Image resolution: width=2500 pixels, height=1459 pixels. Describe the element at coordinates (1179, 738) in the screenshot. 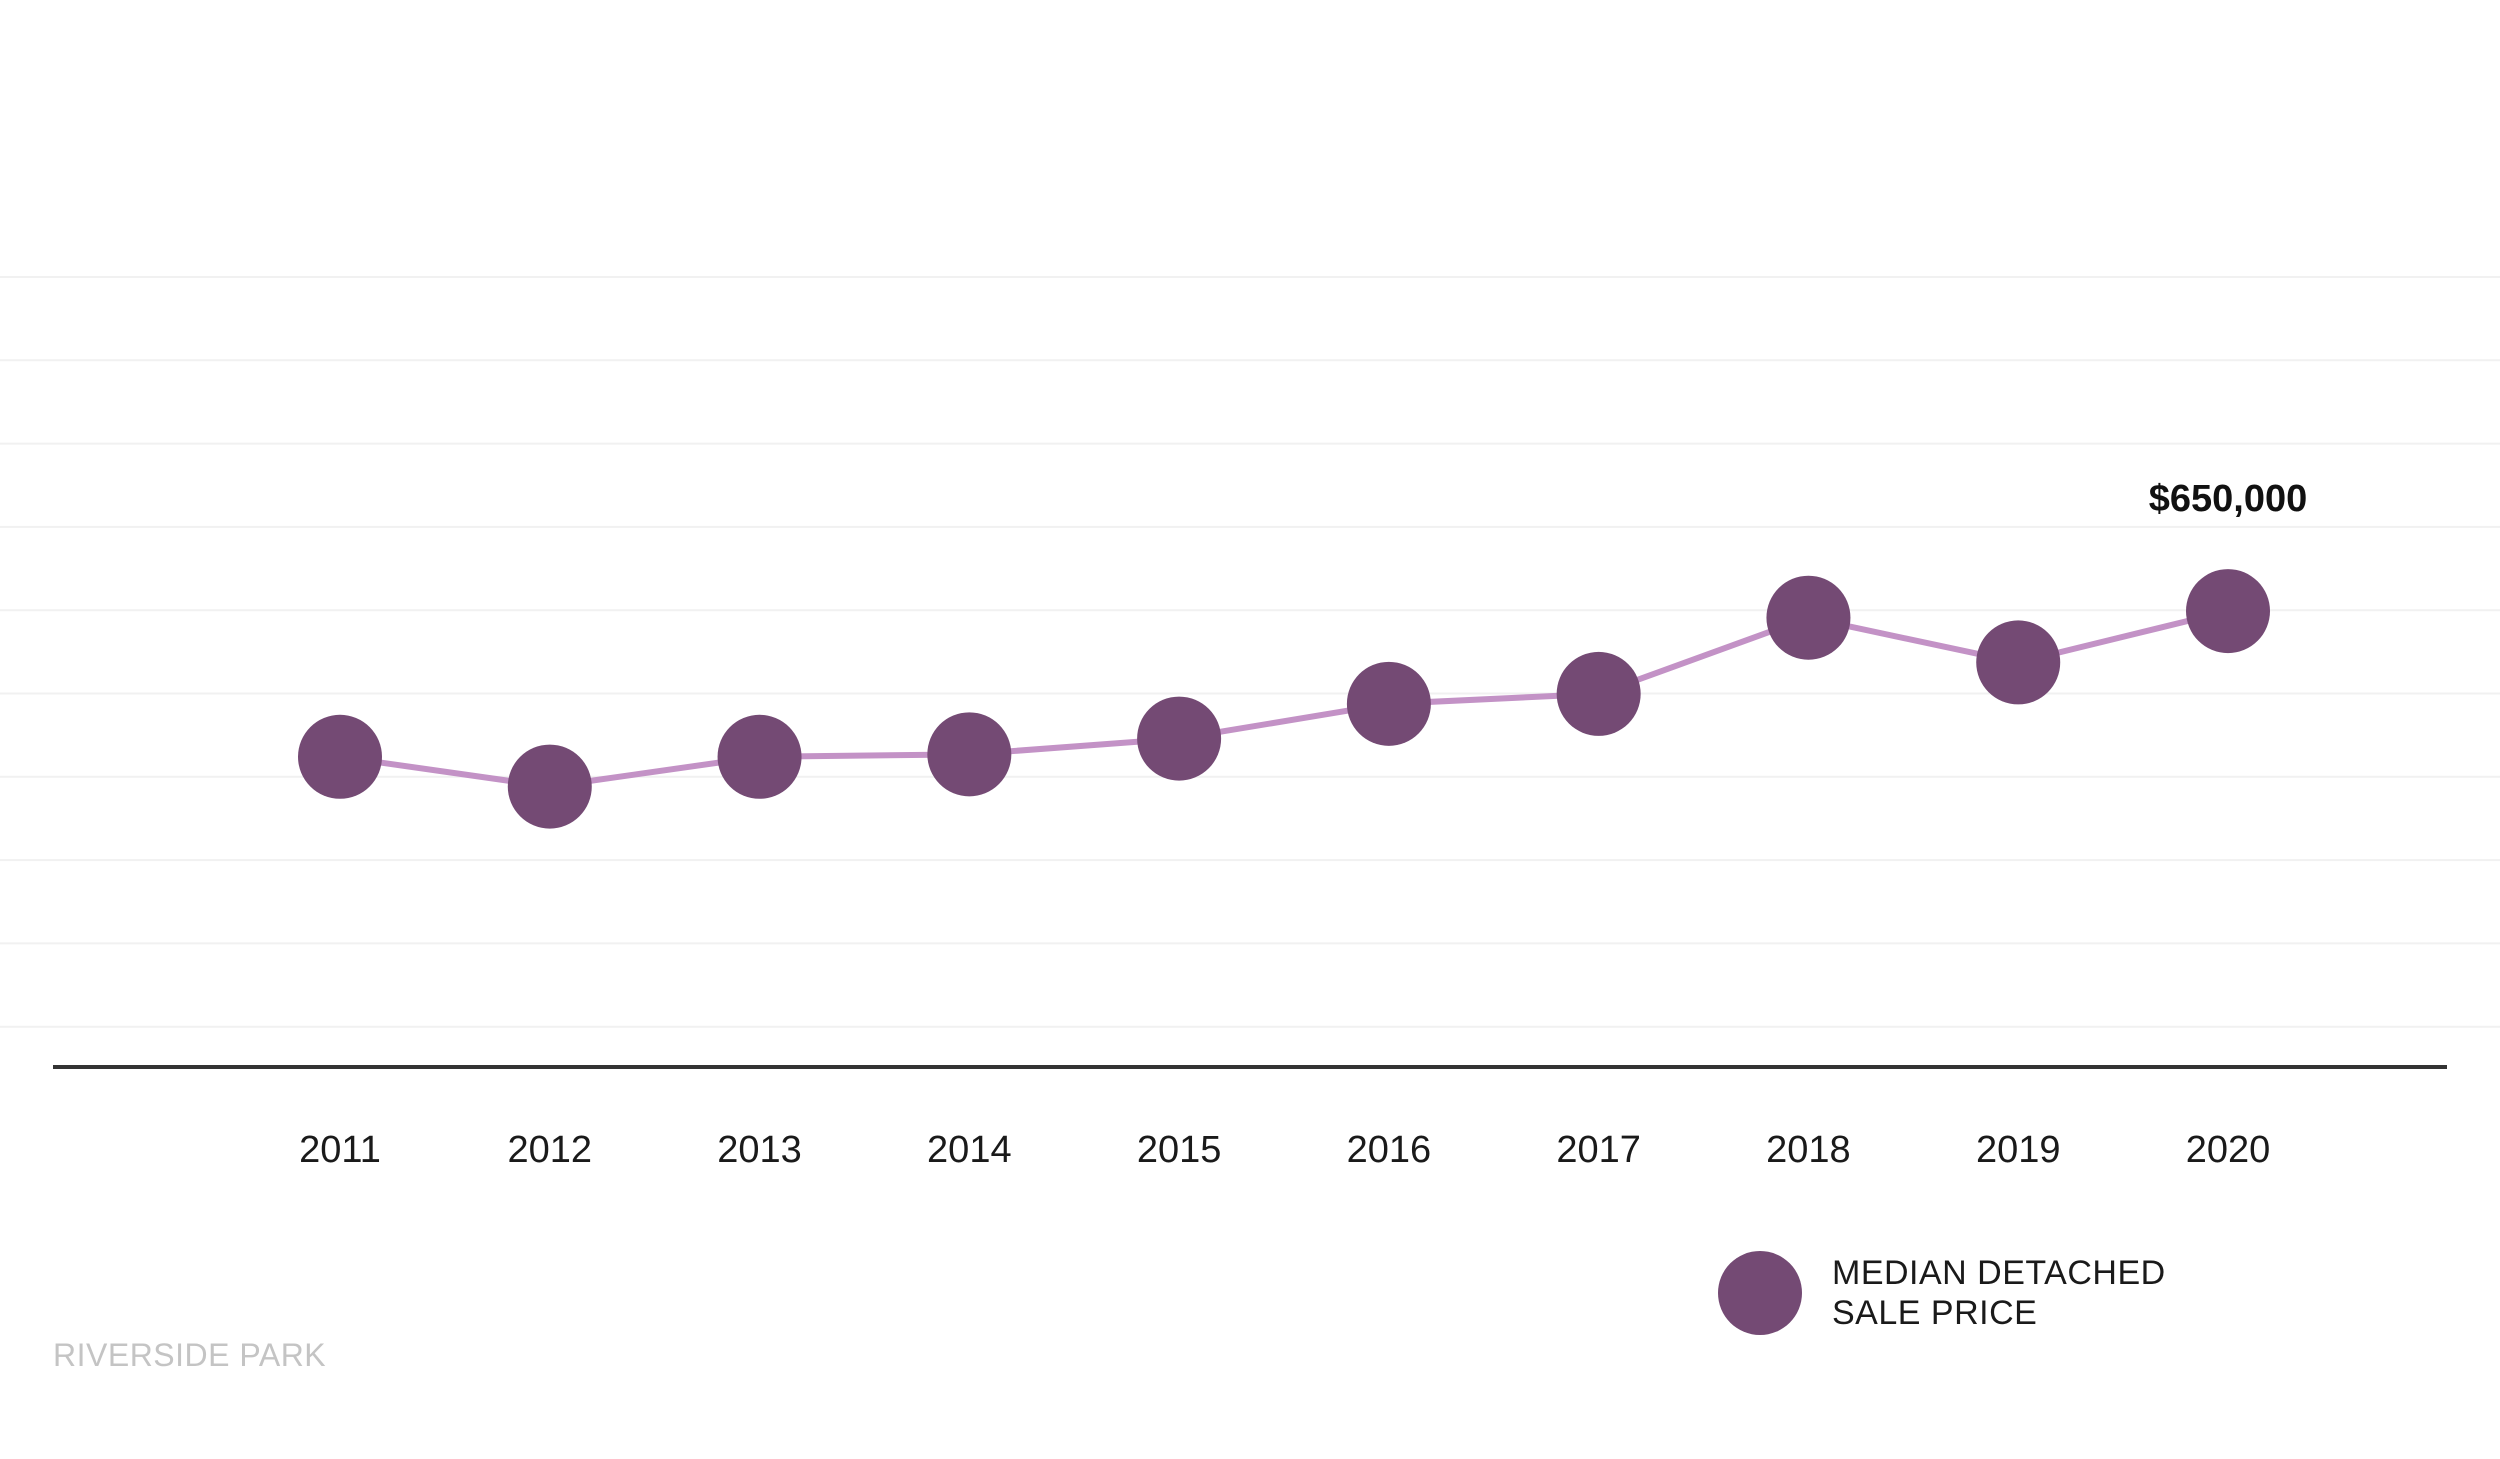

I see `data-point-2015` at that location.